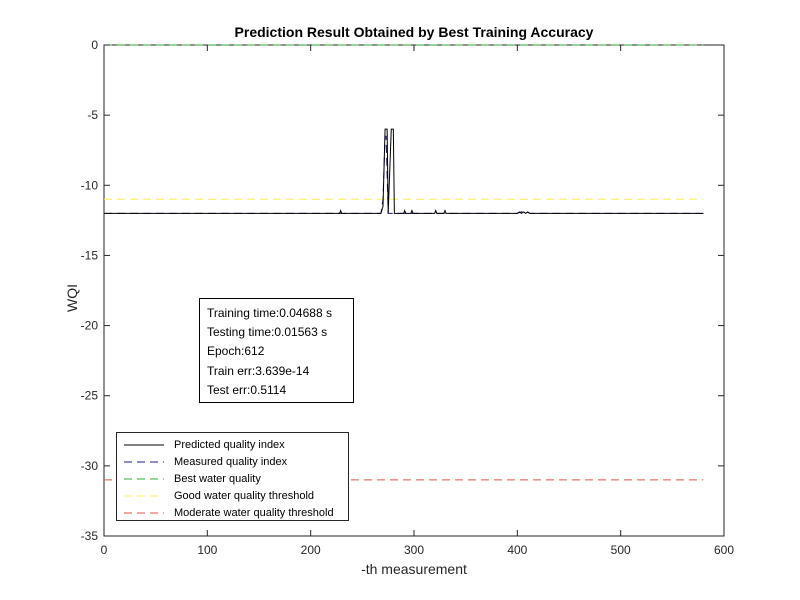 The image size is (800, 600). Describe the element at coordinates (254, 512) in the screenshot. I see `legend-label-moderate: Moderate water quality threshold` at that location.